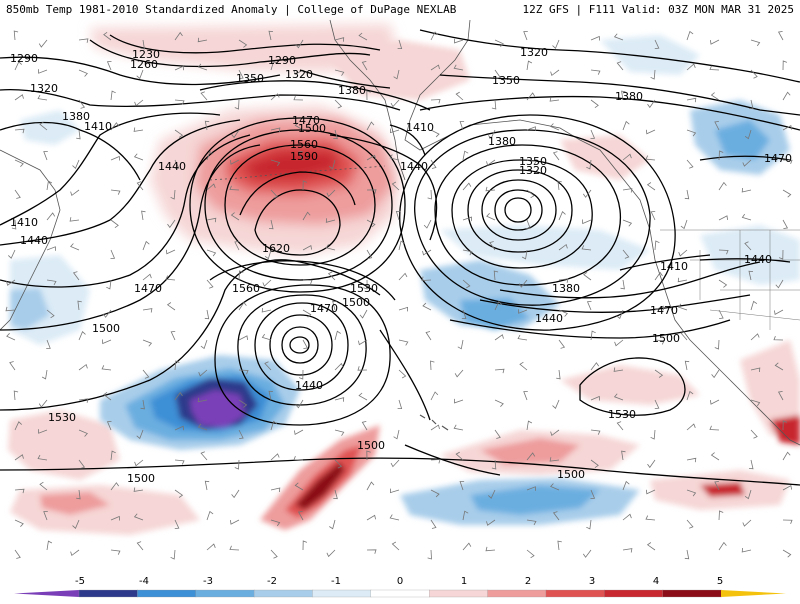  What do you see at coordinates (200, 100) in the screenshot?
I see `contour-1320-west` at bounding box center [200, 100].